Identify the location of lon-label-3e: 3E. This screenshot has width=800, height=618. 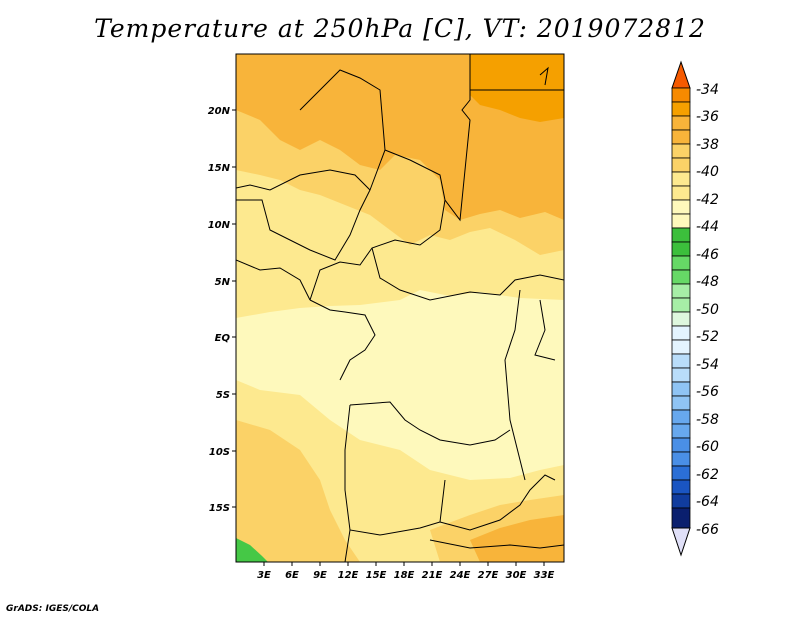
(264, 575).